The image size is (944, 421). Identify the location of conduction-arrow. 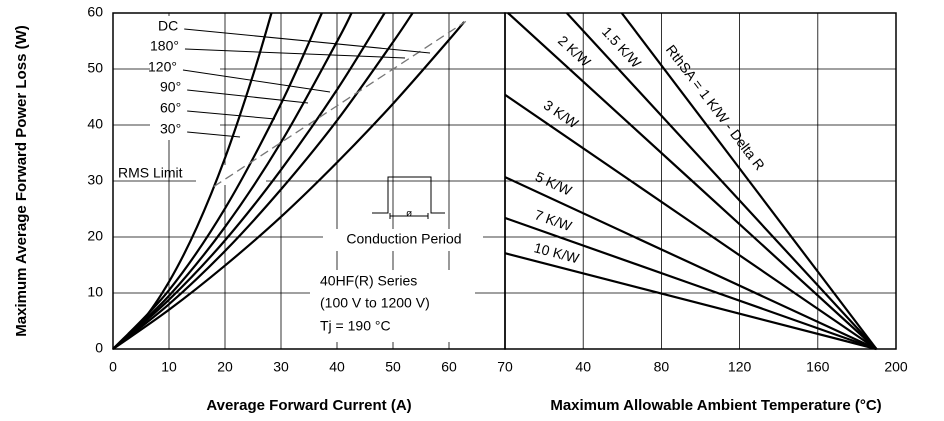
(409, 216).